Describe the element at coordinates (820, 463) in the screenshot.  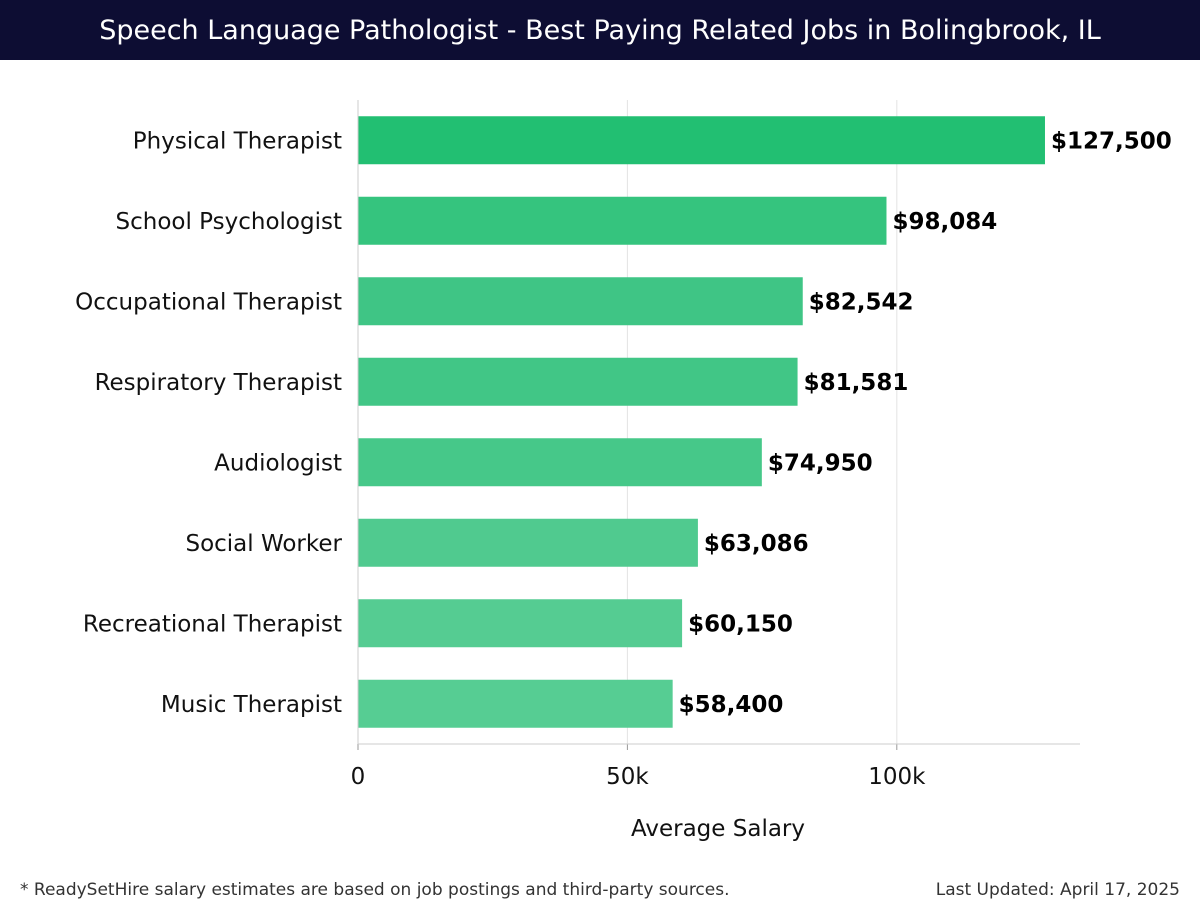
I see `value-label: $74,950` at that location.